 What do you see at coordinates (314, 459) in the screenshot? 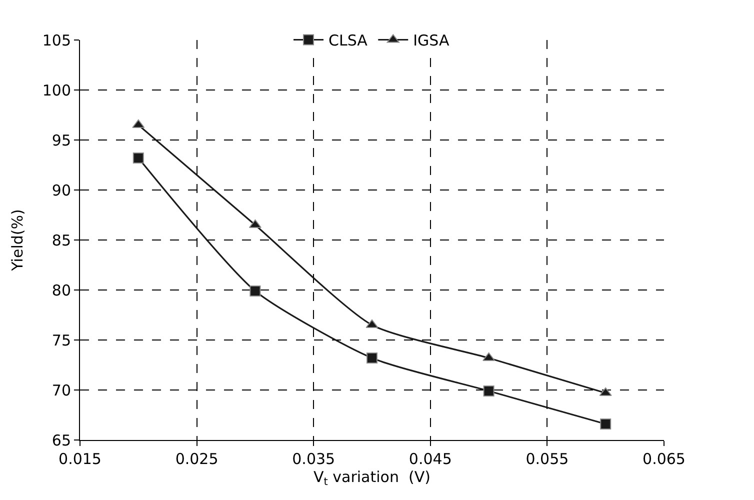
I see `x-tick-label: 0.035` at bounding box center [314, 459].